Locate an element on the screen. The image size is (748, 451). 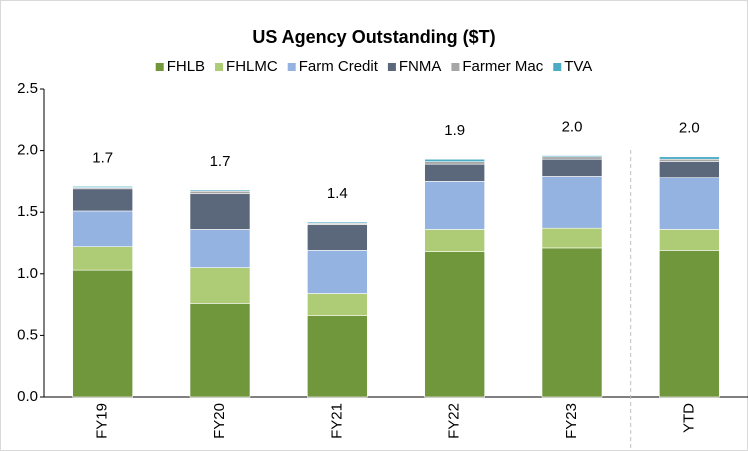
legend: FHLB FHLMC Farm Credit FNMA Farmer Mac TVA is located at coordinates (373, 66).